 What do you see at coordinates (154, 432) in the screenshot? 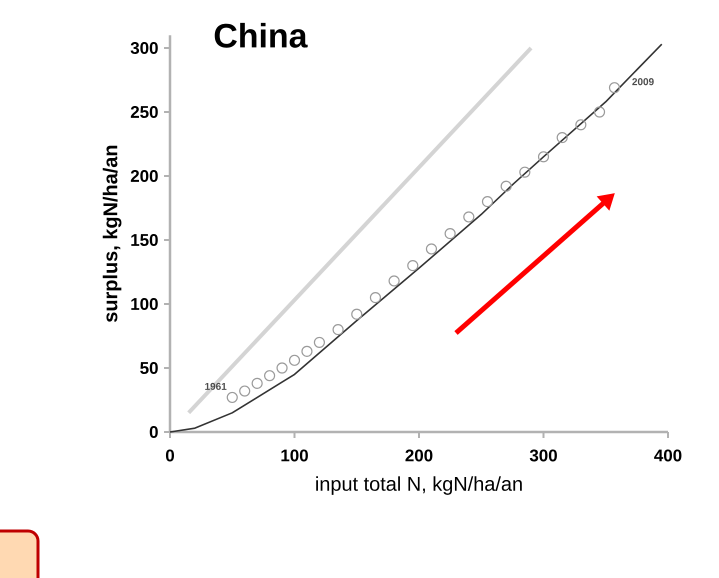
I see `y-tick-label: 0` at bounding box center [154, 432].